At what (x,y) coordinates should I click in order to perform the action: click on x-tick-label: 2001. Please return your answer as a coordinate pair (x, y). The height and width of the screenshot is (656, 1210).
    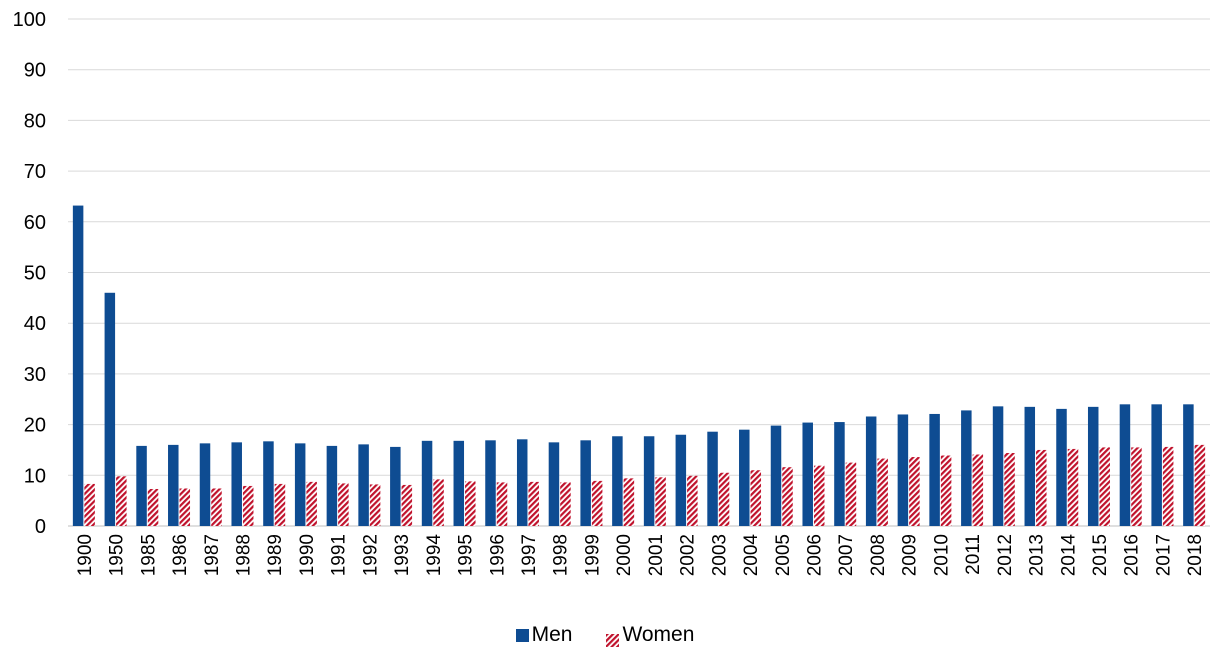
    Looking at the image, I should click on (656, 555).